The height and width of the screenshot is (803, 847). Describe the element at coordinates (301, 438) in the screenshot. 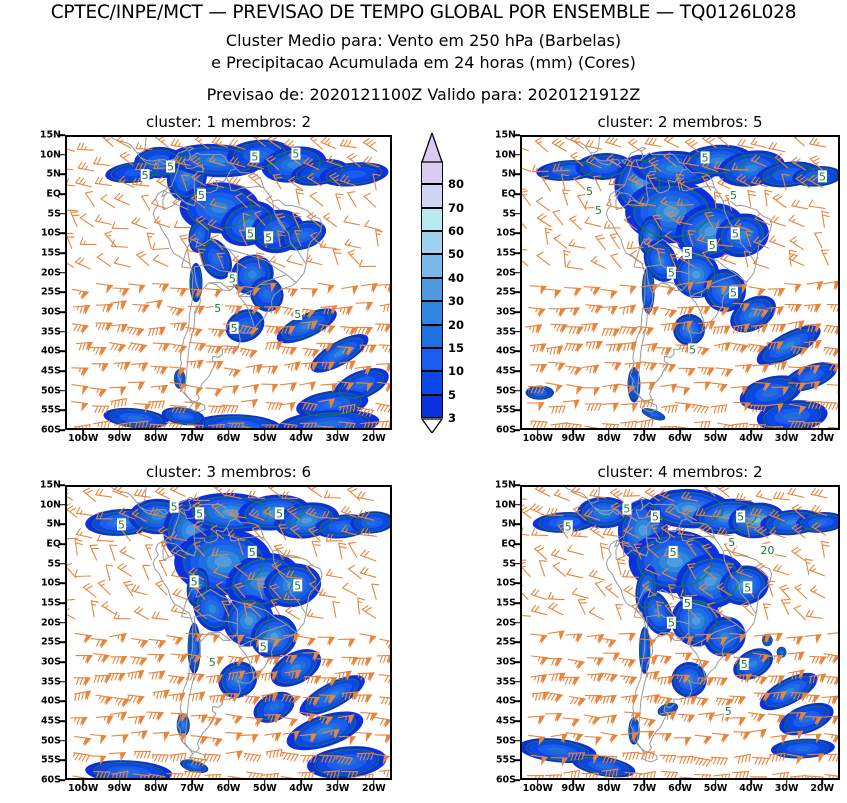

I see `x-axis-label: 40W` at that location.